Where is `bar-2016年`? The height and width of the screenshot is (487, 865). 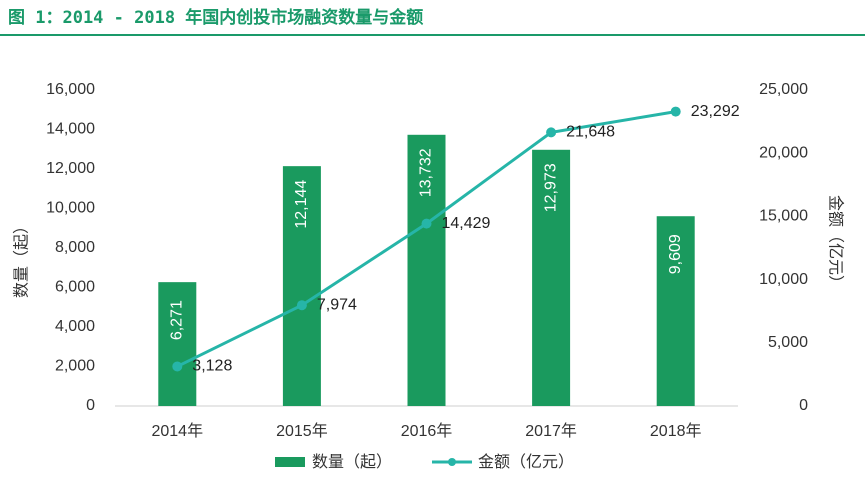
bar-2016年 is located at coordinates (426, 270).